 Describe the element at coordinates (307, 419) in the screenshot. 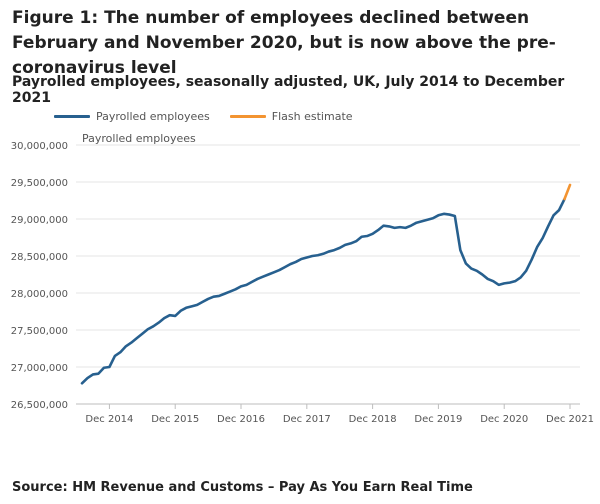

I see `x-tick-label: Dec 2017` at that location.